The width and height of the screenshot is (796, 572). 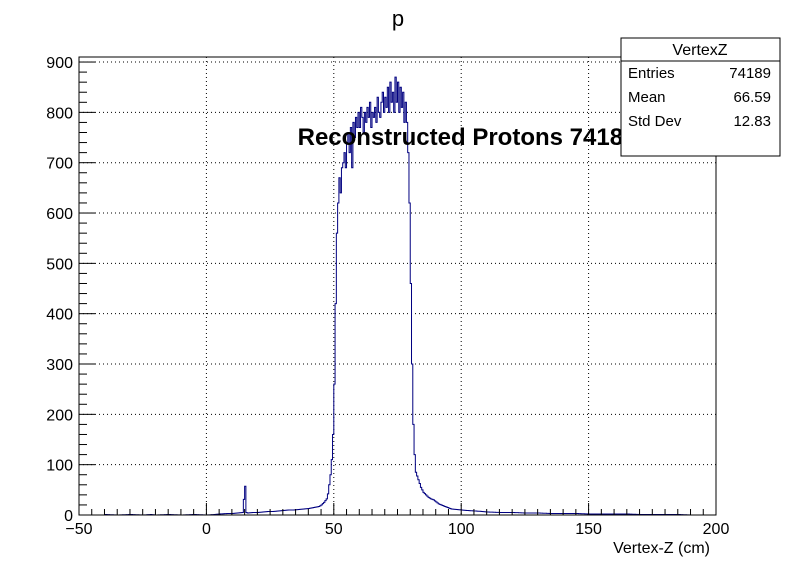 What do you see at coordinates (716, 529) in the screenshot?
I see `x-tick-label: 200` at bounding box center [716, 529].